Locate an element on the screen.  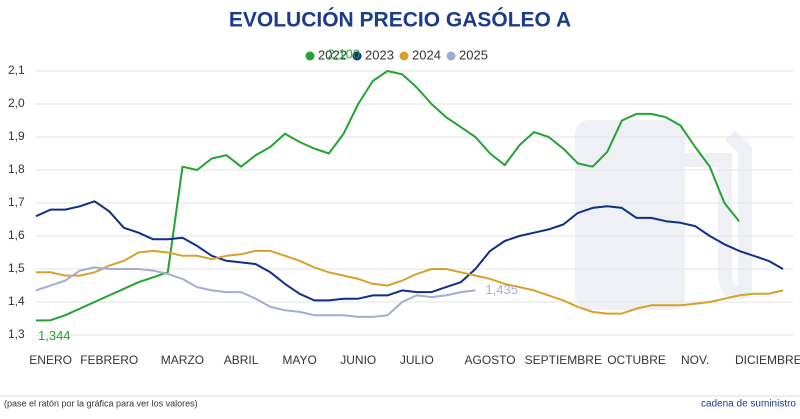
x-tick-label: DICIEMBRE is located at coordinates (767, 360).